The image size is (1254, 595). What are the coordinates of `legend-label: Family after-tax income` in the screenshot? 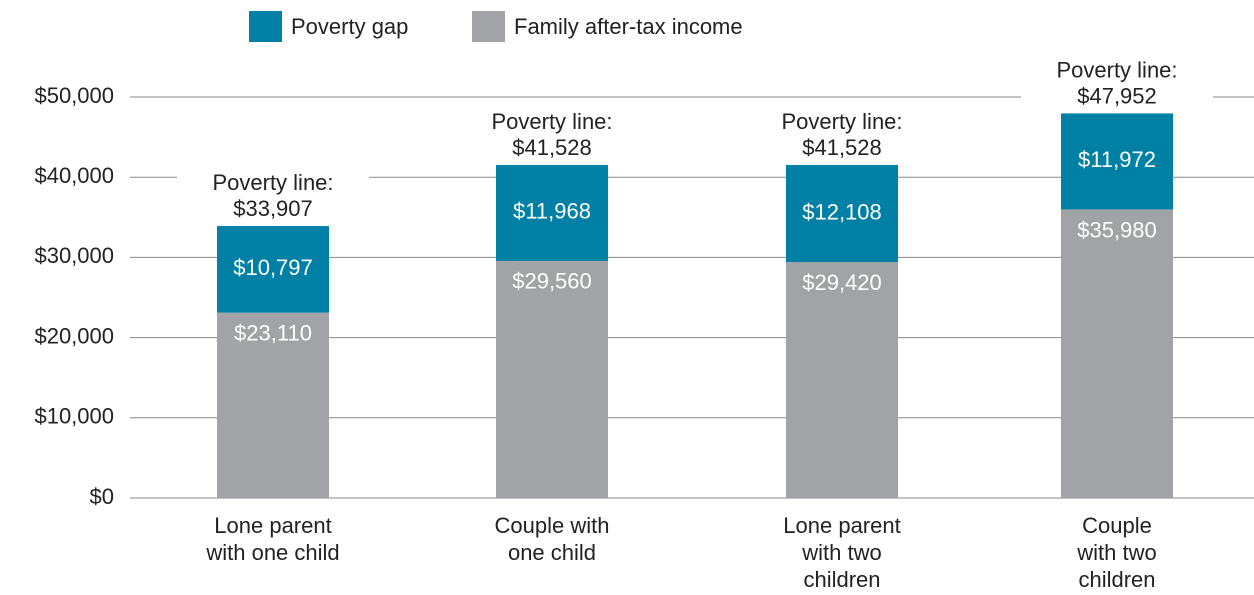 It's located at (628, 26).